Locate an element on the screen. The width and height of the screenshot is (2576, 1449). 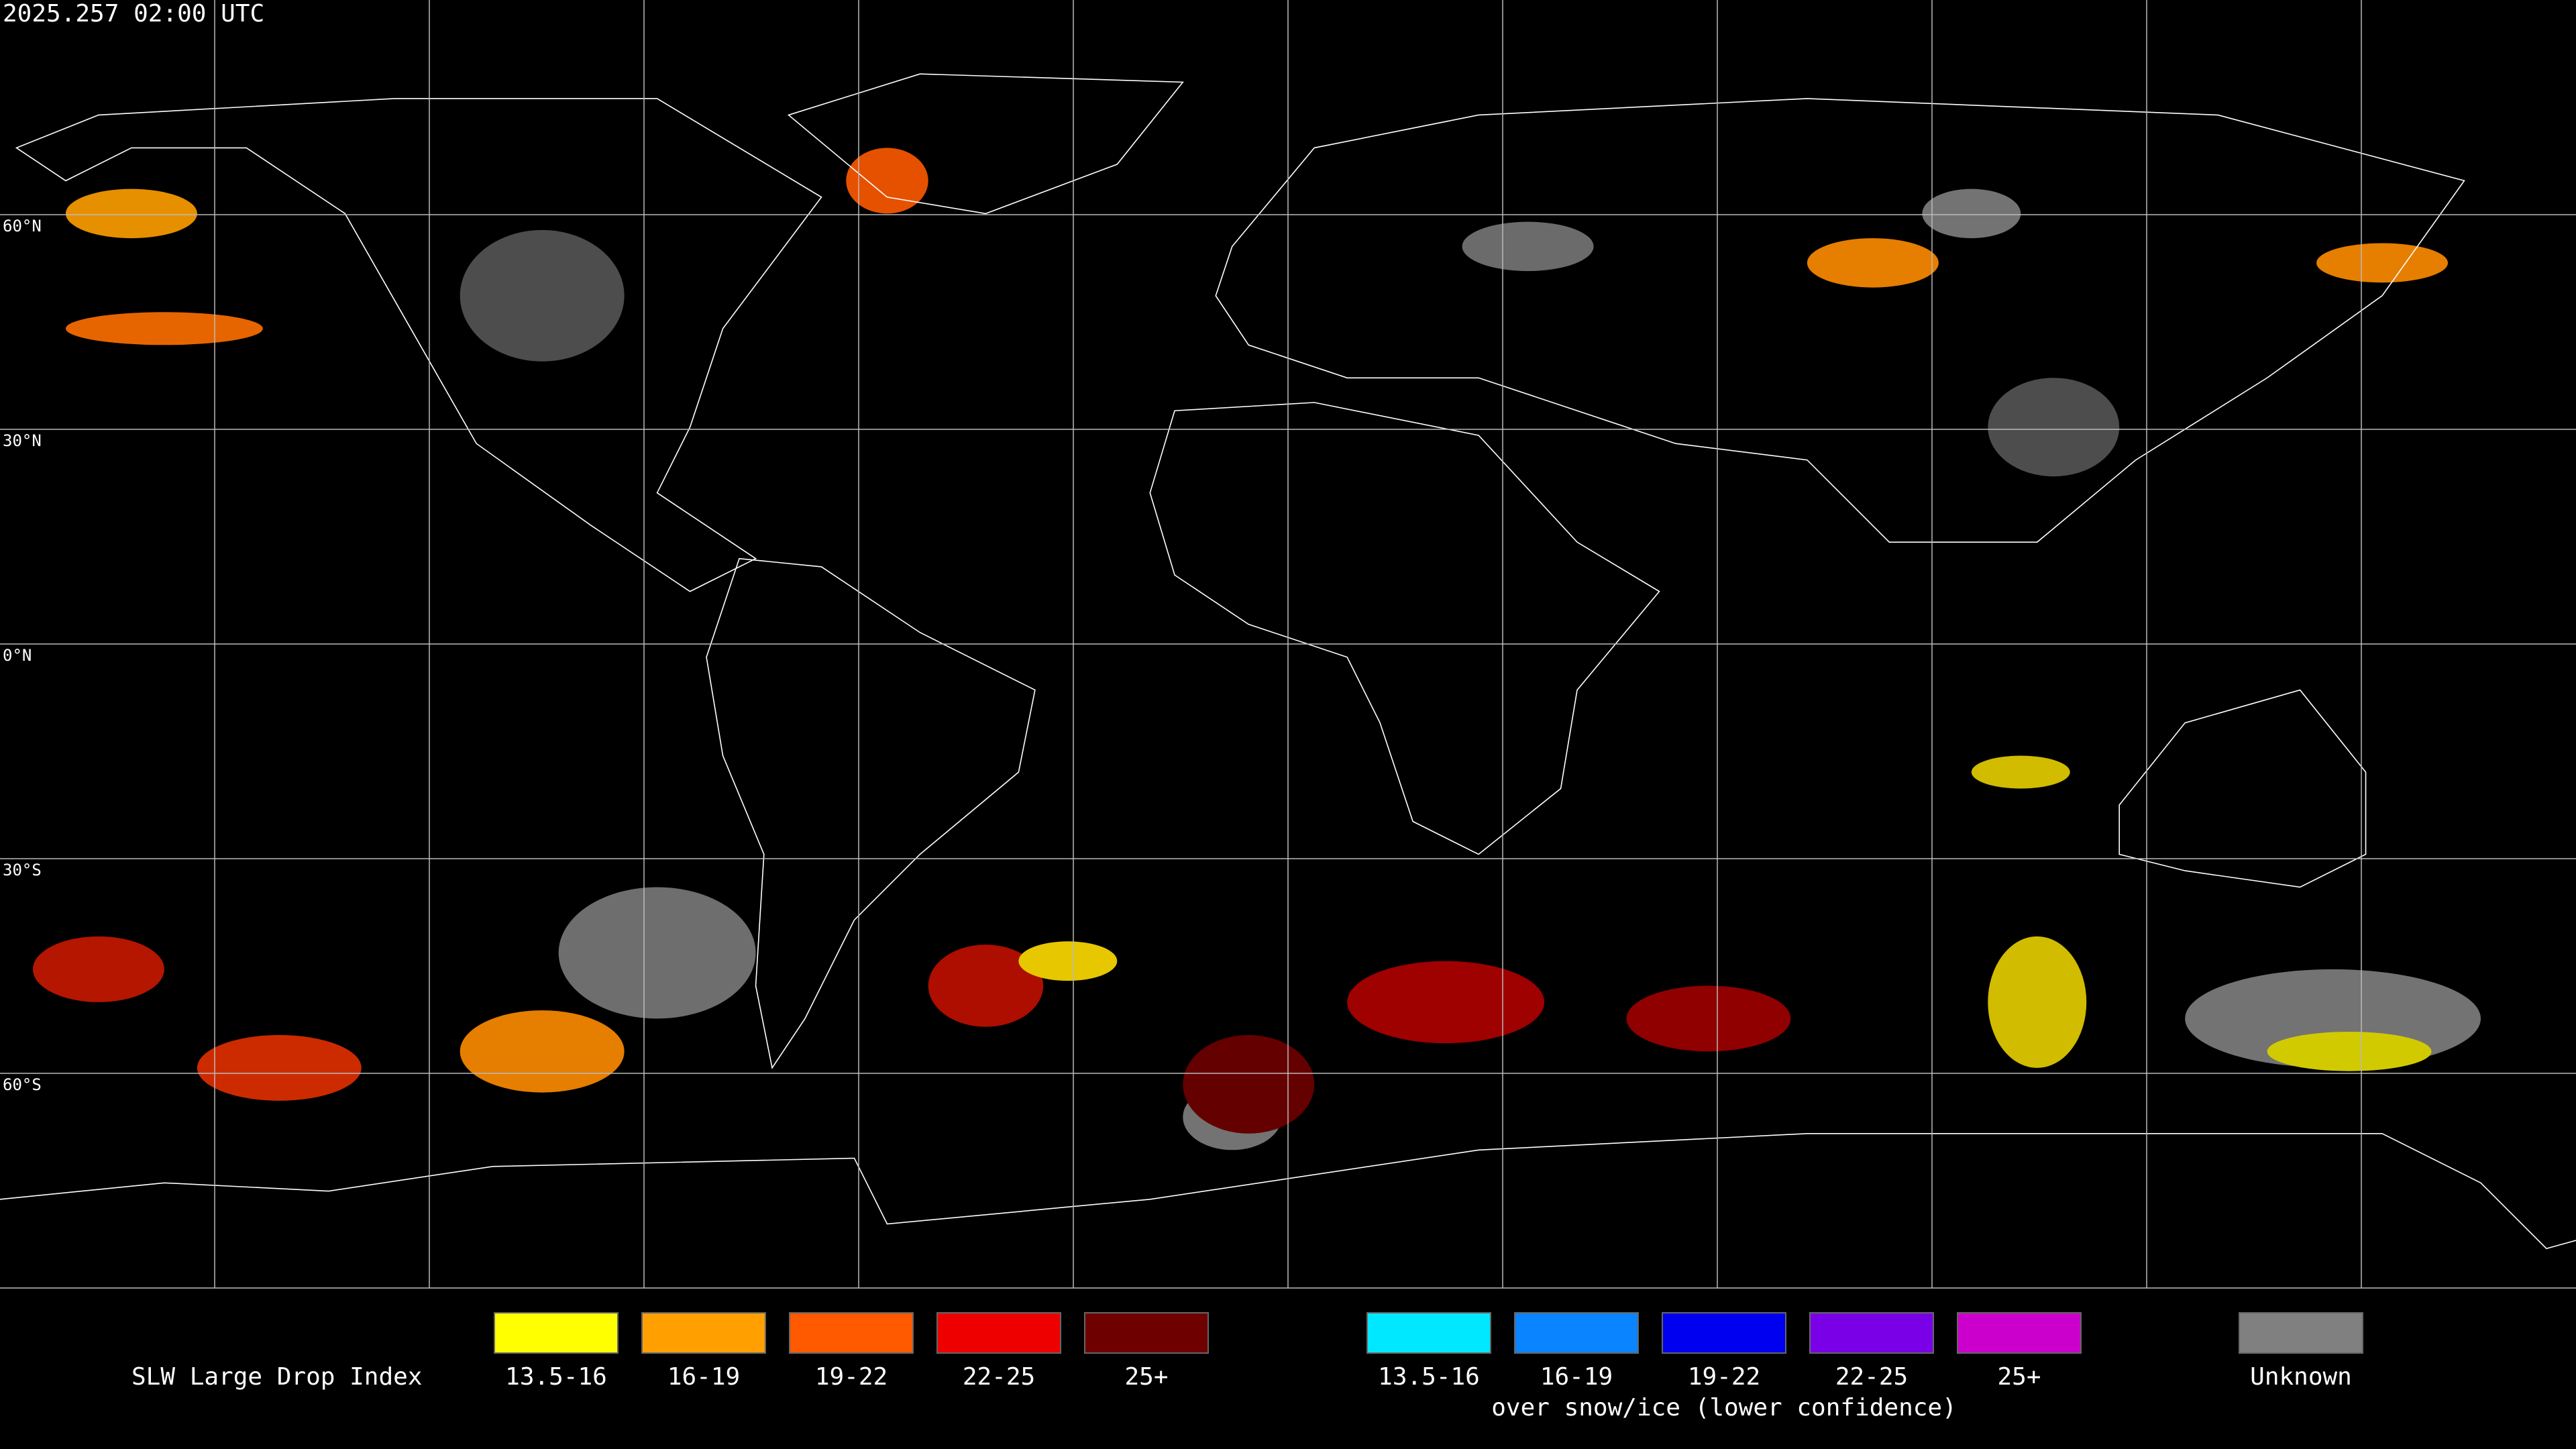
latitude-label: 60°S is located at coordinates (22, 1084).